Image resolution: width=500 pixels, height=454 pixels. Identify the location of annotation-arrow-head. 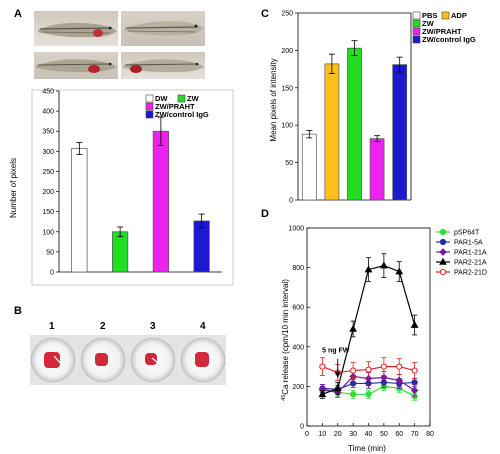
(338, 375).